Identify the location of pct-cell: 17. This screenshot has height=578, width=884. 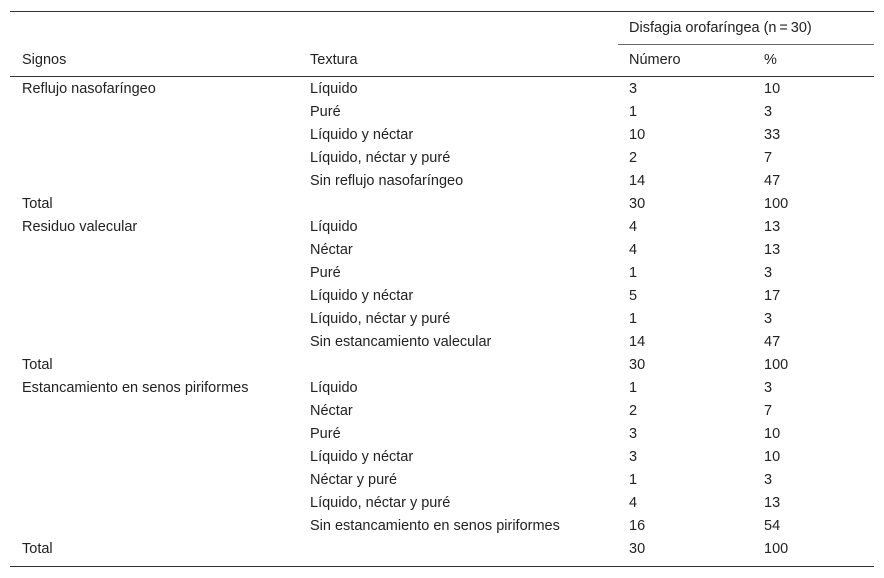
(772, 296).